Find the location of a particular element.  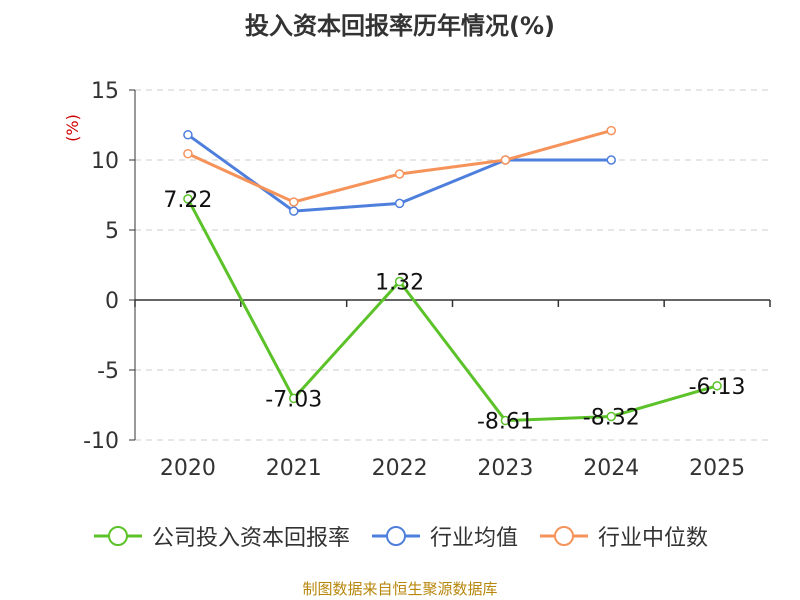

y-tick-label: 10 is located at coordinates (105, 161).